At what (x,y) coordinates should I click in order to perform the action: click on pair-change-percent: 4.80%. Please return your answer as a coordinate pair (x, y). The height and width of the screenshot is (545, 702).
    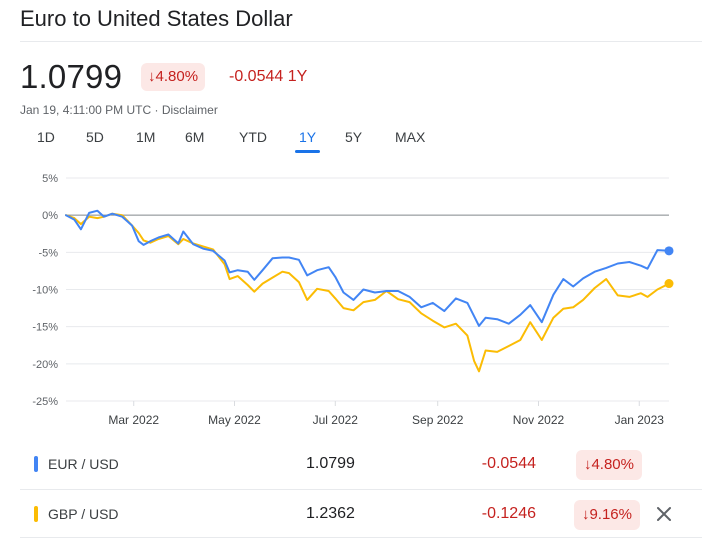
    Looking at the image, I should click on (612, 464).